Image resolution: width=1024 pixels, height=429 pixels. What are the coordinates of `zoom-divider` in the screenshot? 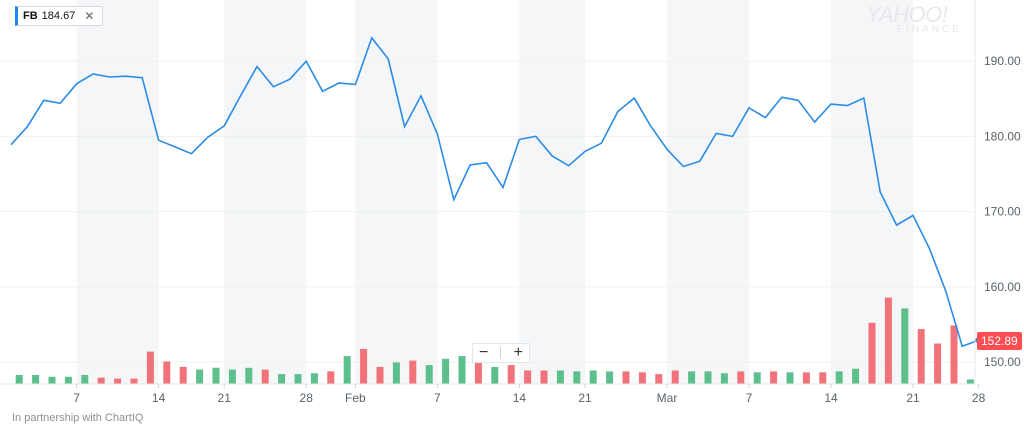 It's located at (501, 353).